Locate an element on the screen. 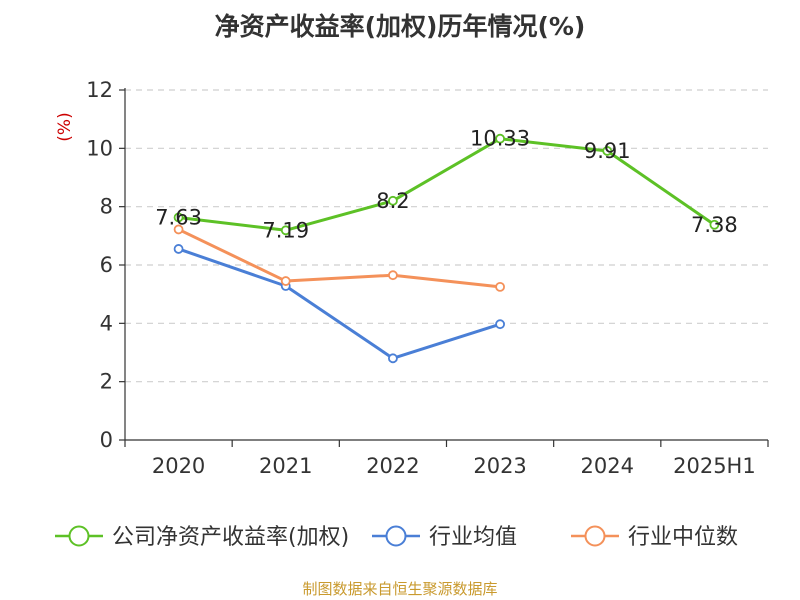  legend-item: 行业中位数 is located at coordinates (654, 537).